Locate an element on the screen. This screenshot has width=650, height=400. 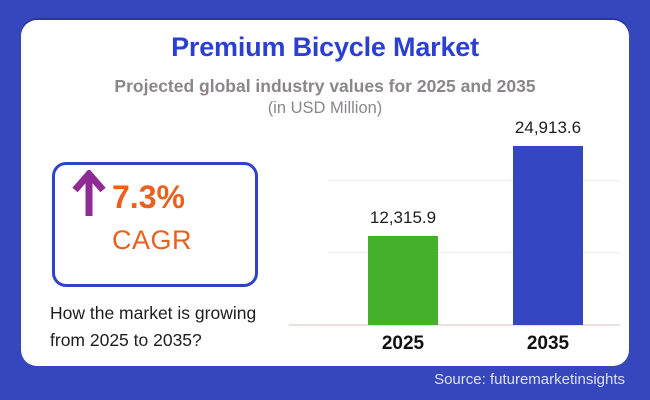
bar-value-label-2035: 24,913.6 is located at coordinates (548, 127).